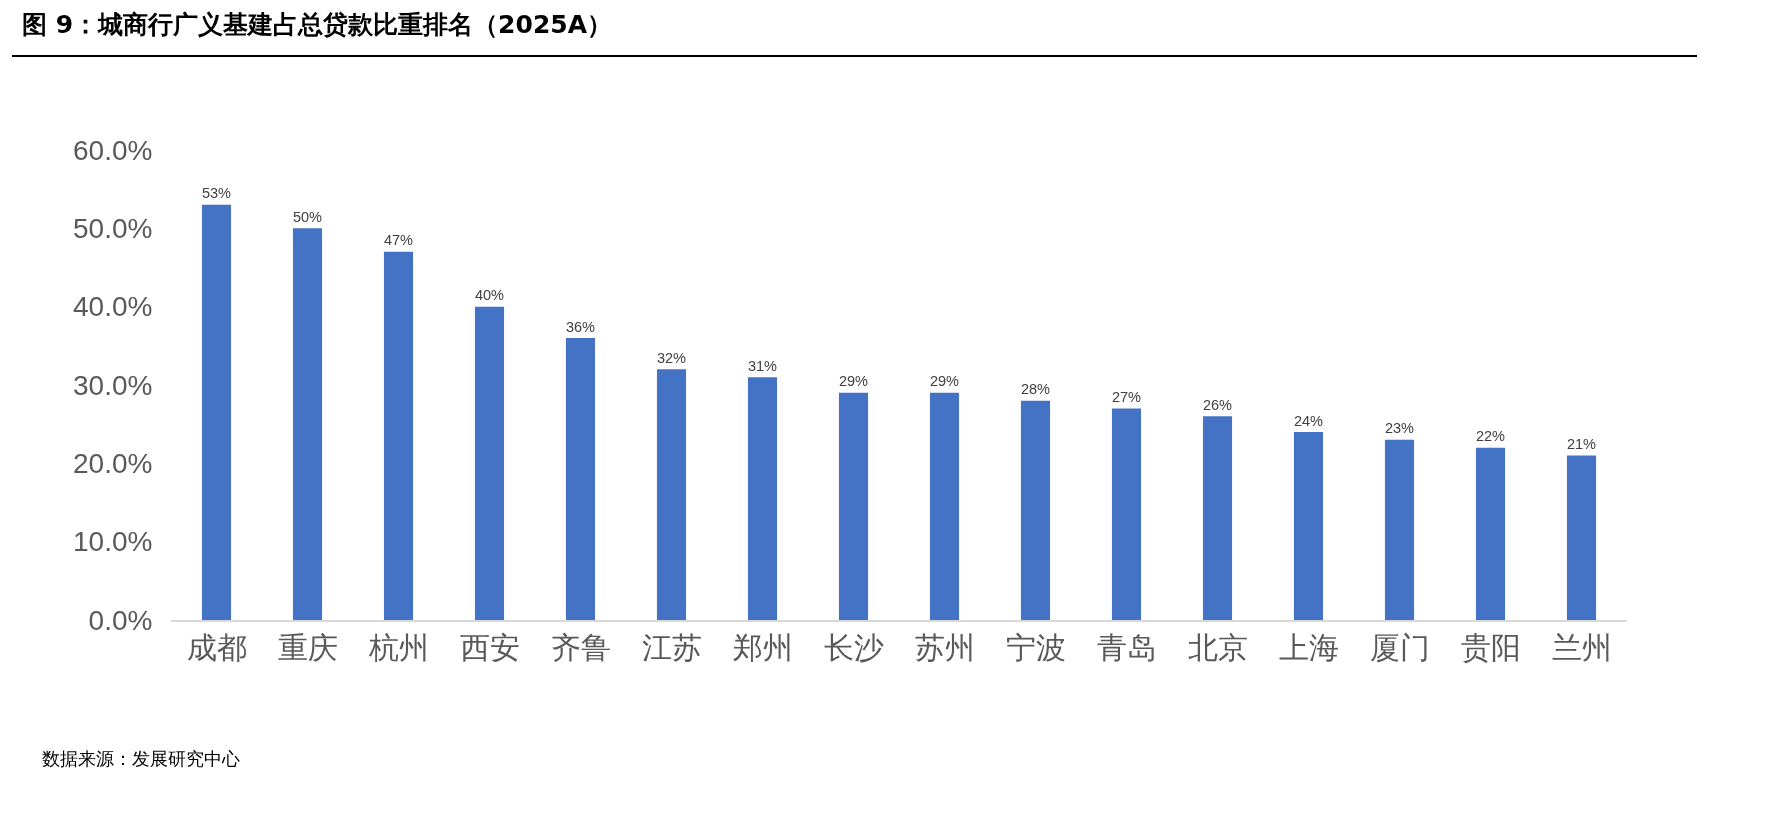 The width and height of the screenshot is (1790, 837). I want to click on data-label: 21%, so click(1581, 444).